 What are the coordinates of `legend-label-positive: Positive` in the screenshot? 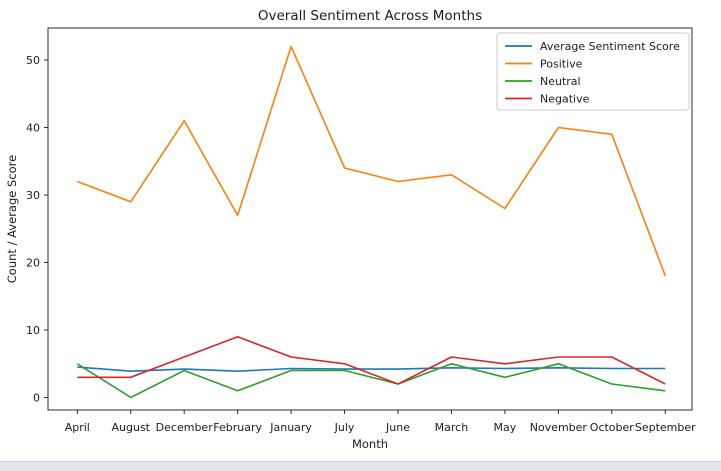 It's located at (561, 64).